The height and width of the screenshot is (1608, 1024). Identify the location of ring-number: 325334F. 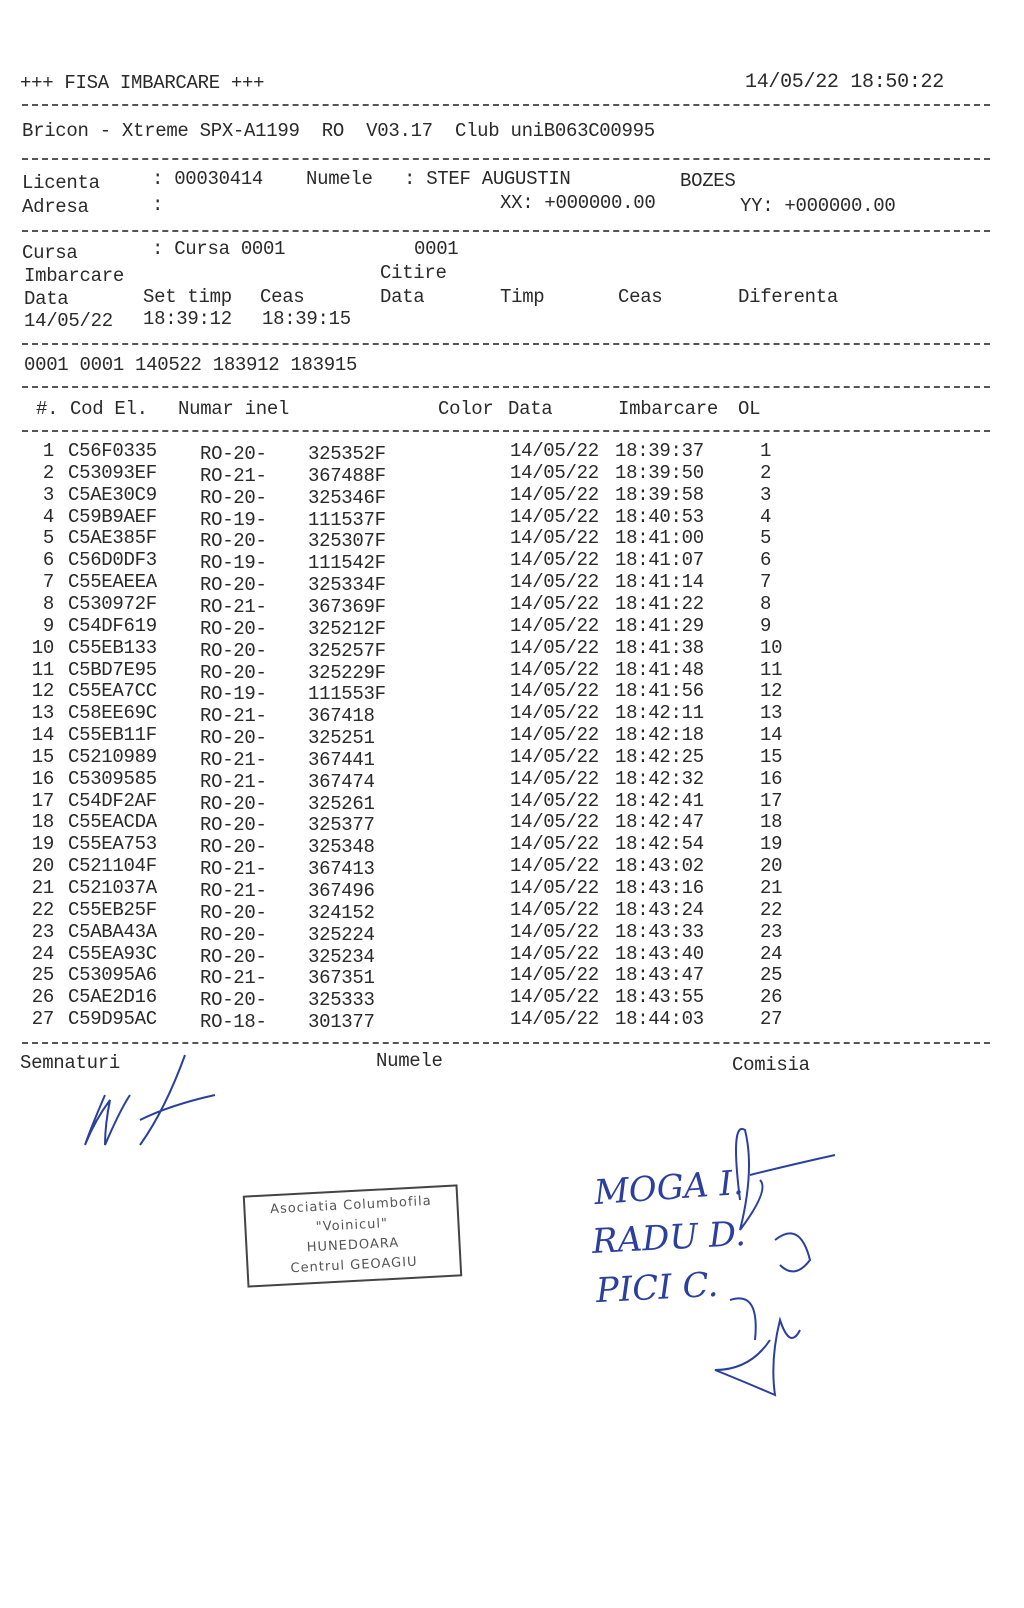
(347, 585).